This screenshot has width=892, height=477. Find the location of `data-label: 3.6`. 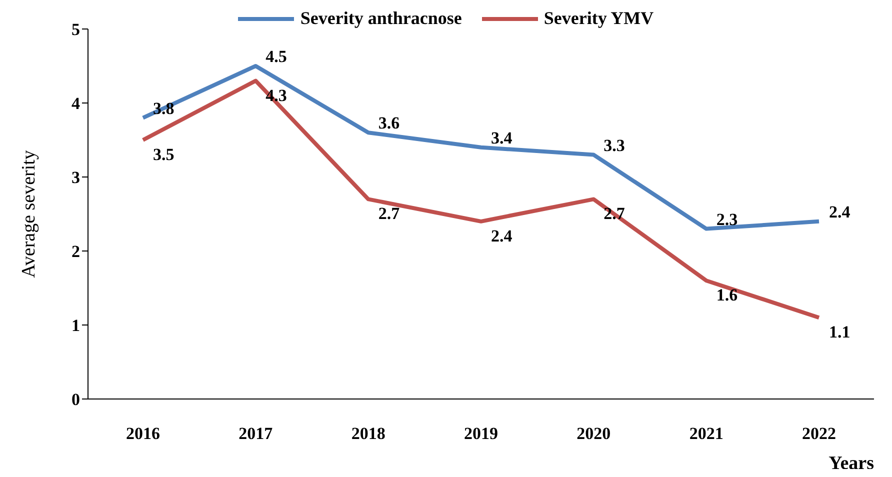

data-label: 3.6 is located at coordinates (389, 123).